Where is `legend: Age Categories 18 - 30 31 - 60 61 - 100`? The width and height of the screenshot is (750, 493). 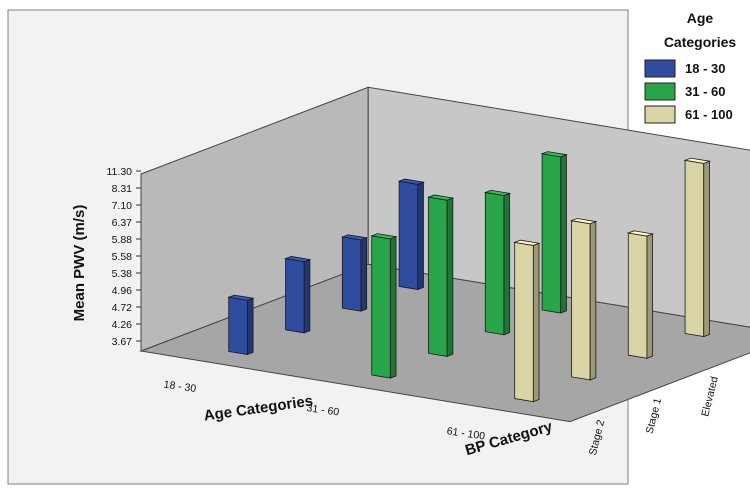 legend: Age Categories 18 - 30 31 - 60 61 - 100 is located at coordinates (690, 67).